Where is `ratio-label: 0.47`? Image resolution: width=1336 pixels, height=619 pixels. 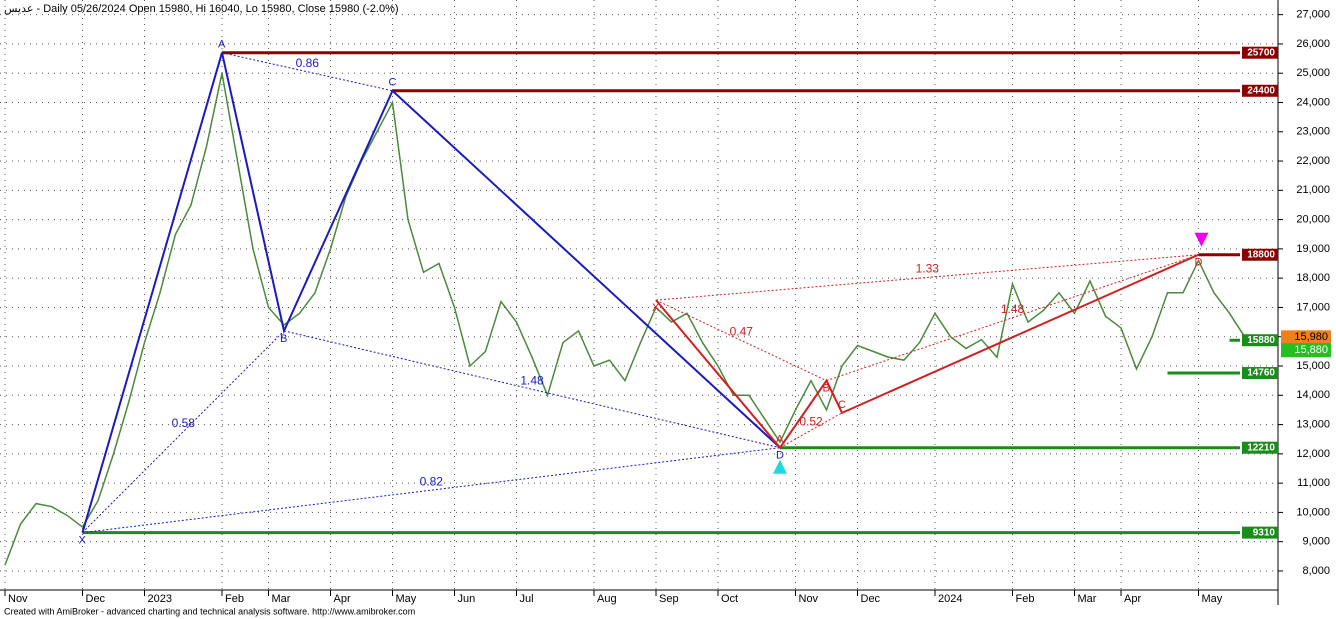
ratio-label: 0.47 is located at coordinates (742, 332).